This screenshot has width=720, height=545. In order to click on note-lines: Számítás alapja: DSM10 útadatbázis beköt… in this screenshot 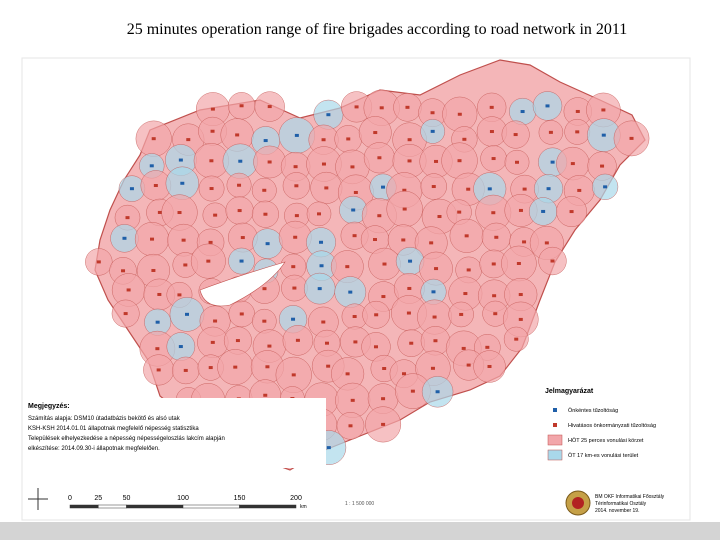, I will do `click(126, 434)`.